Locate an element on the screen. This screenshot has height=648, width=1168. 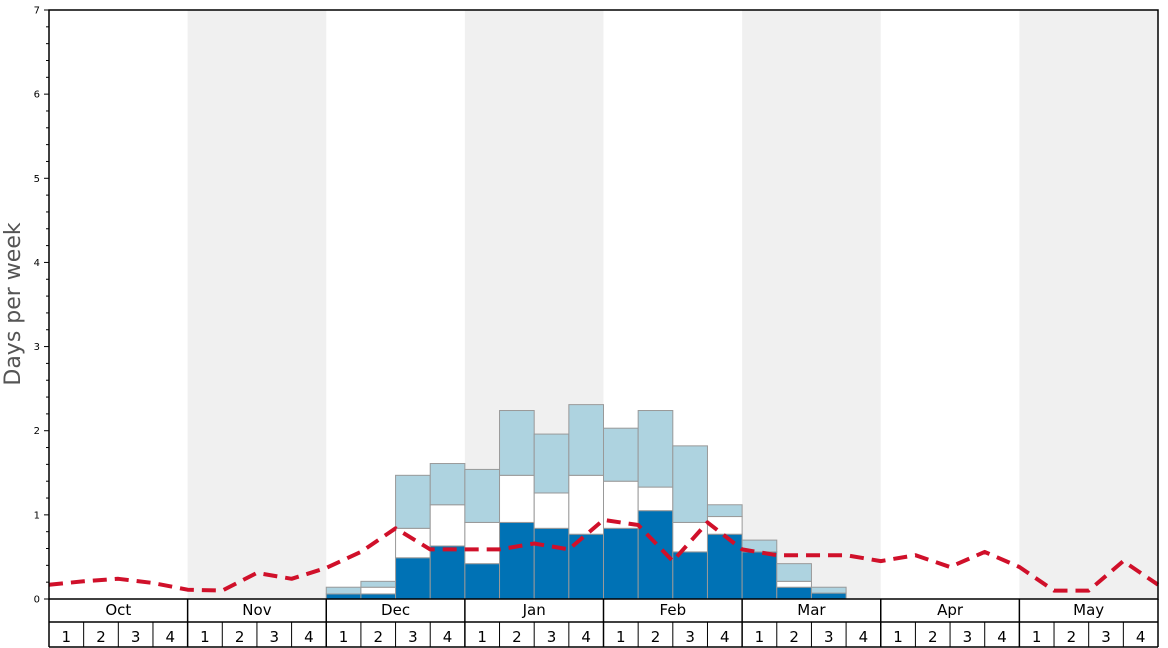
average-line is located at coordinates (604, 555).